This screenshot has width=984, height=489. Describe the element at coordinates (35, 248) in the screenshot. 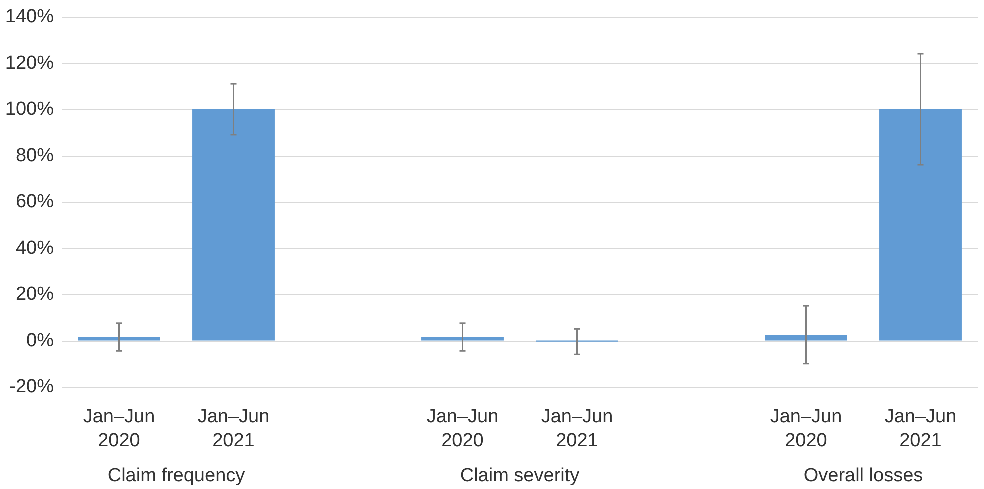

I see `y-tick-label: 40%` at that location.